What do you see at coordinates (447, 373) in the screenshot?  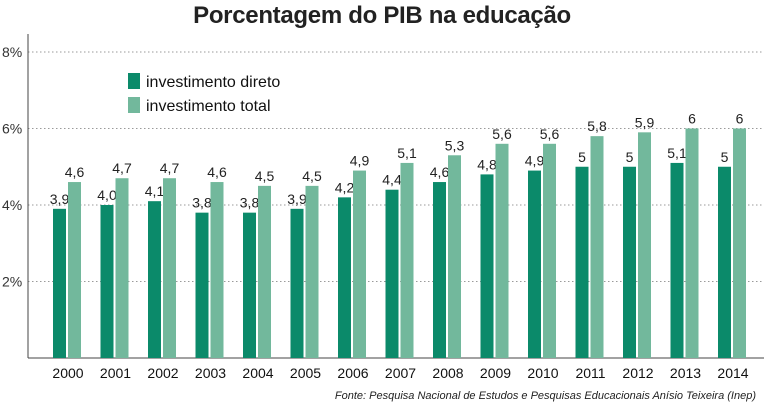 I see `x-tick-label: 2008` at bounding box center [447, 373].